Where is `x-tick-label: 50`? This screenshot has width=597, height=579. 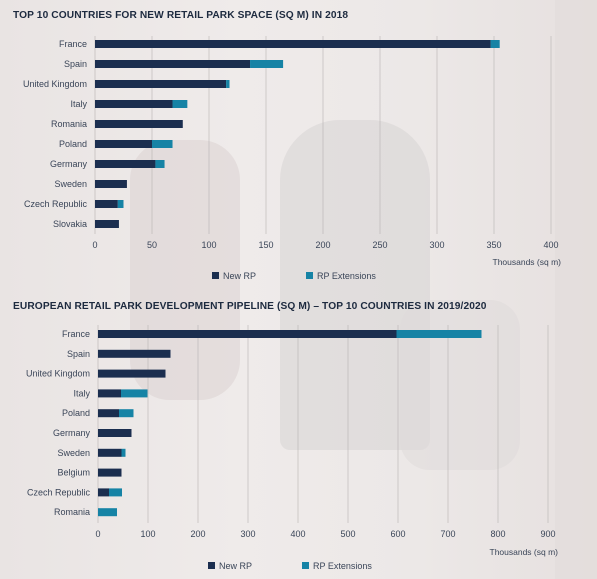
x-tick-label: 50 is located at coordinates (152, 245).